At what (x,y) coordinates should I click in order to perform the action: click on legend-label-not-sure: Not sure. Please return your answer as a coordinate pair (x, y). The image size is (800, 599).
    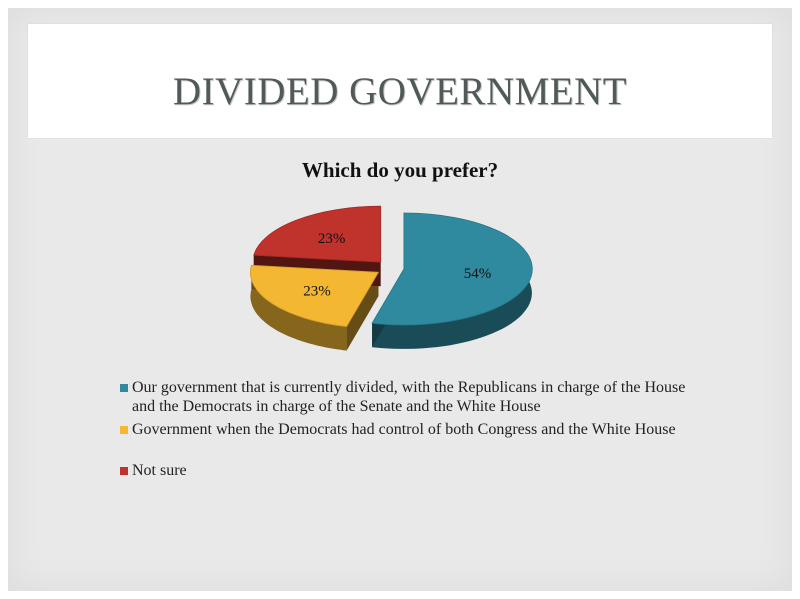
    Looking at the image, I should click on (159, 470).